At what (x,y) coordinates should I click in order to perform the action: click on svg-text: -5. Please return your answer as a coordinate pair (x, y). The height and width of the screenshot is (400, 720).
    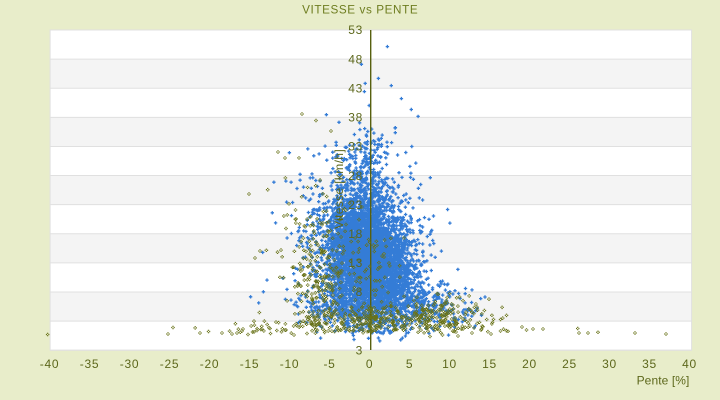
    Looking at the image, I should click on (329, 364).